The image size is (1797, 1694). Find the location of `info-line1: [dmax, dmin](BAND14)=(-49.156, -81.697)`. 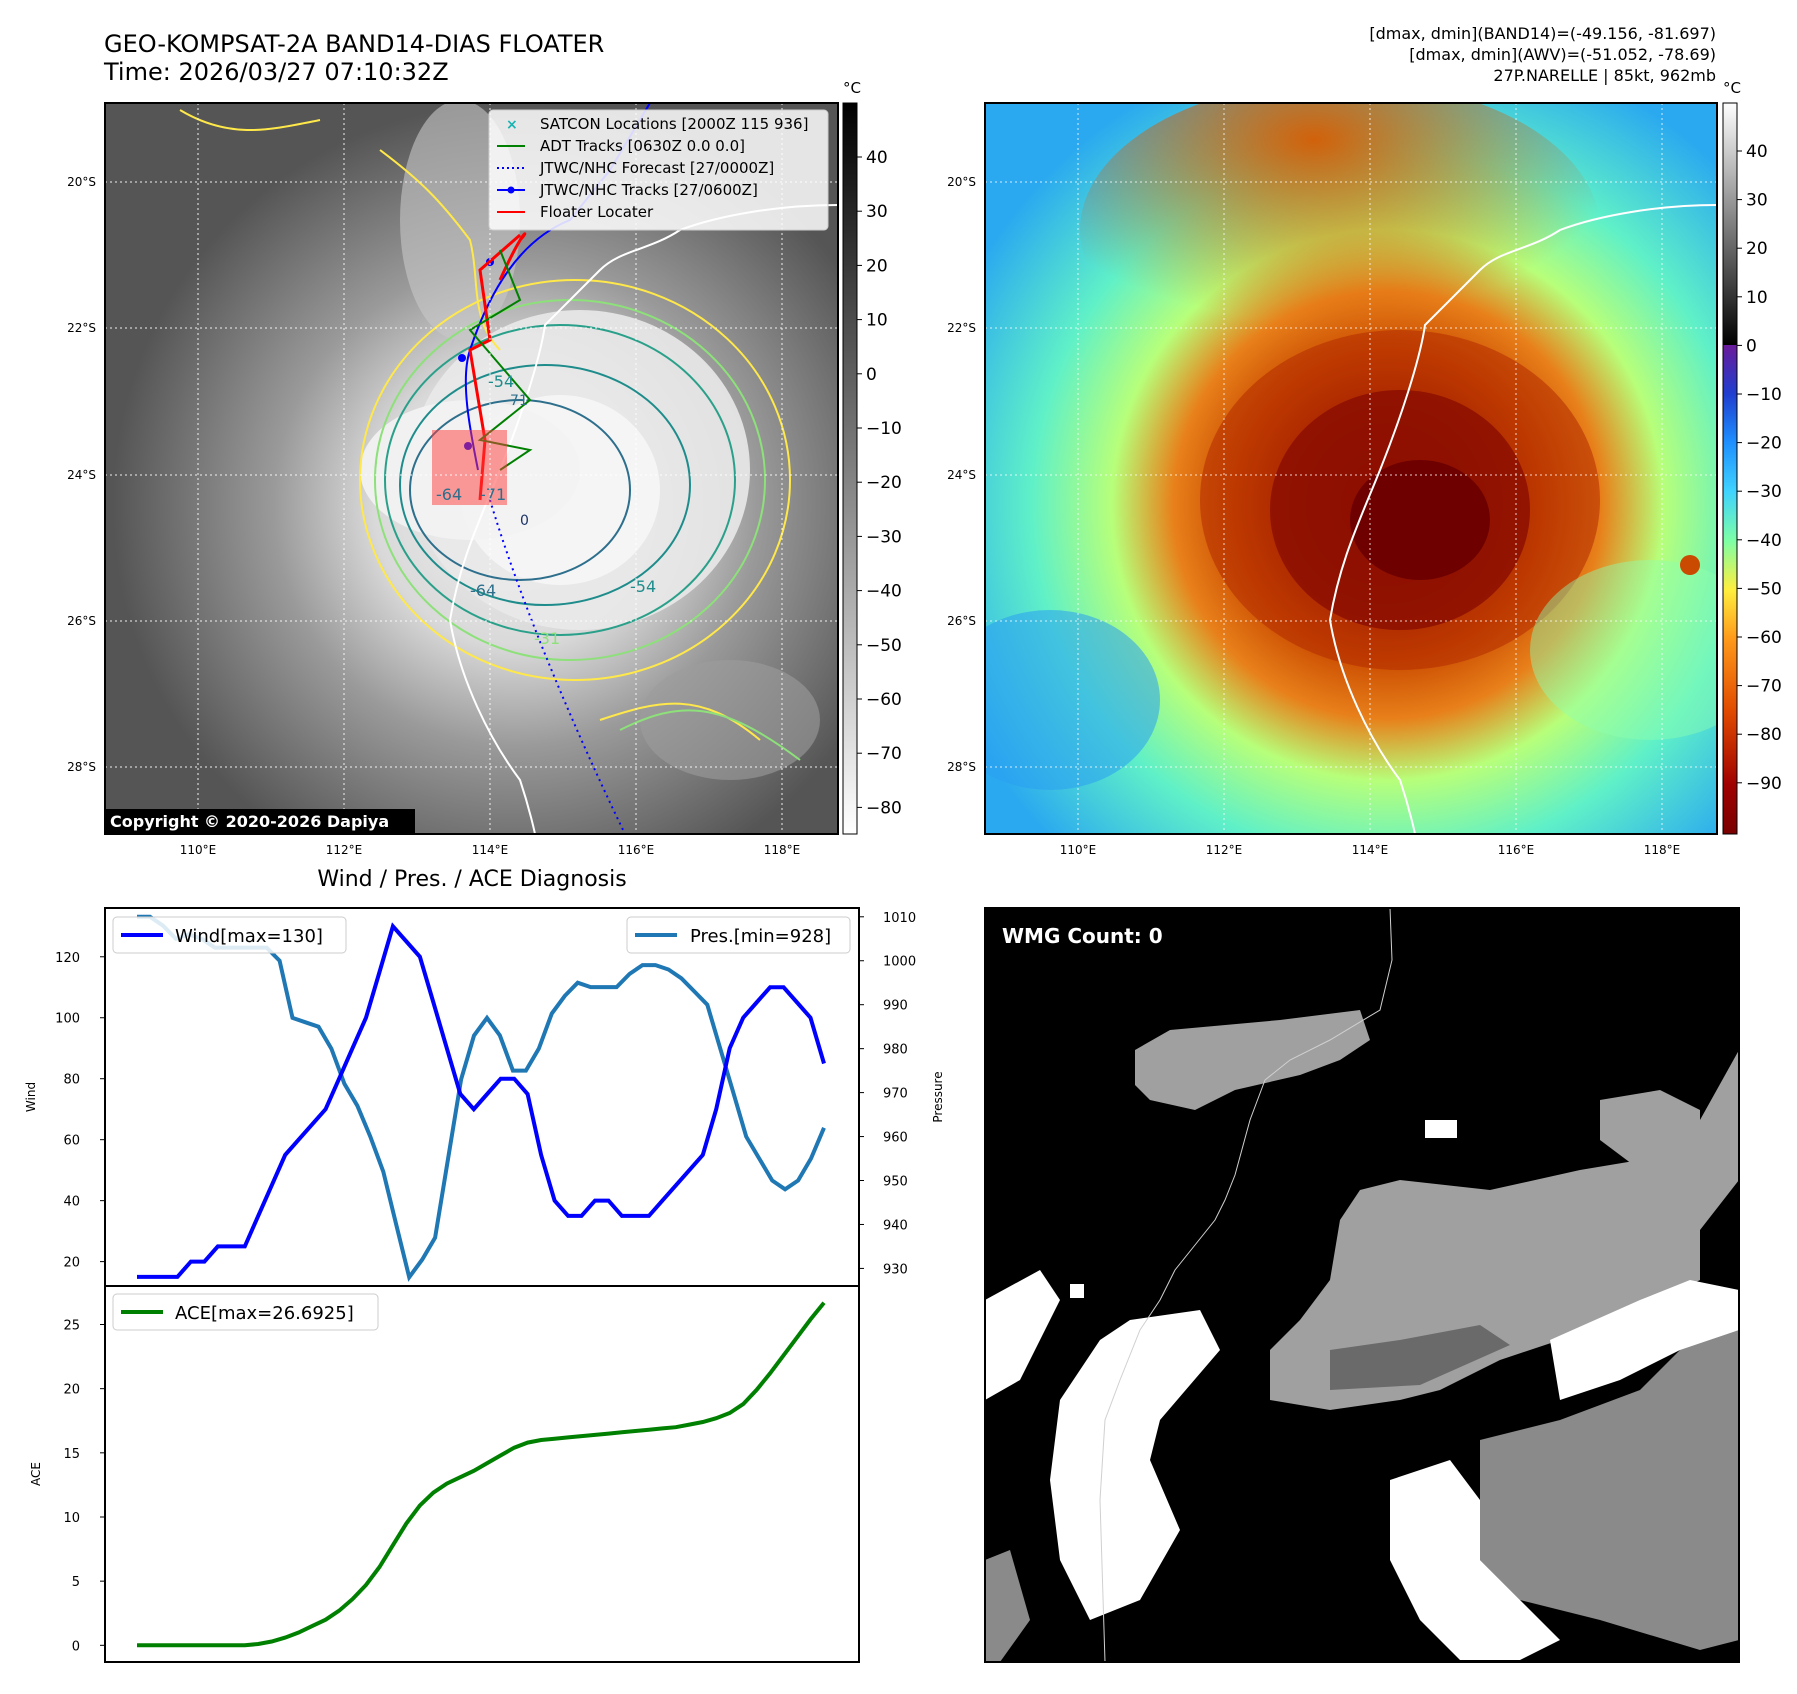

info-line1: [dmax, dmin](BAND14)=(-49.156, -81.697) is located at coordinates (1542, 33).